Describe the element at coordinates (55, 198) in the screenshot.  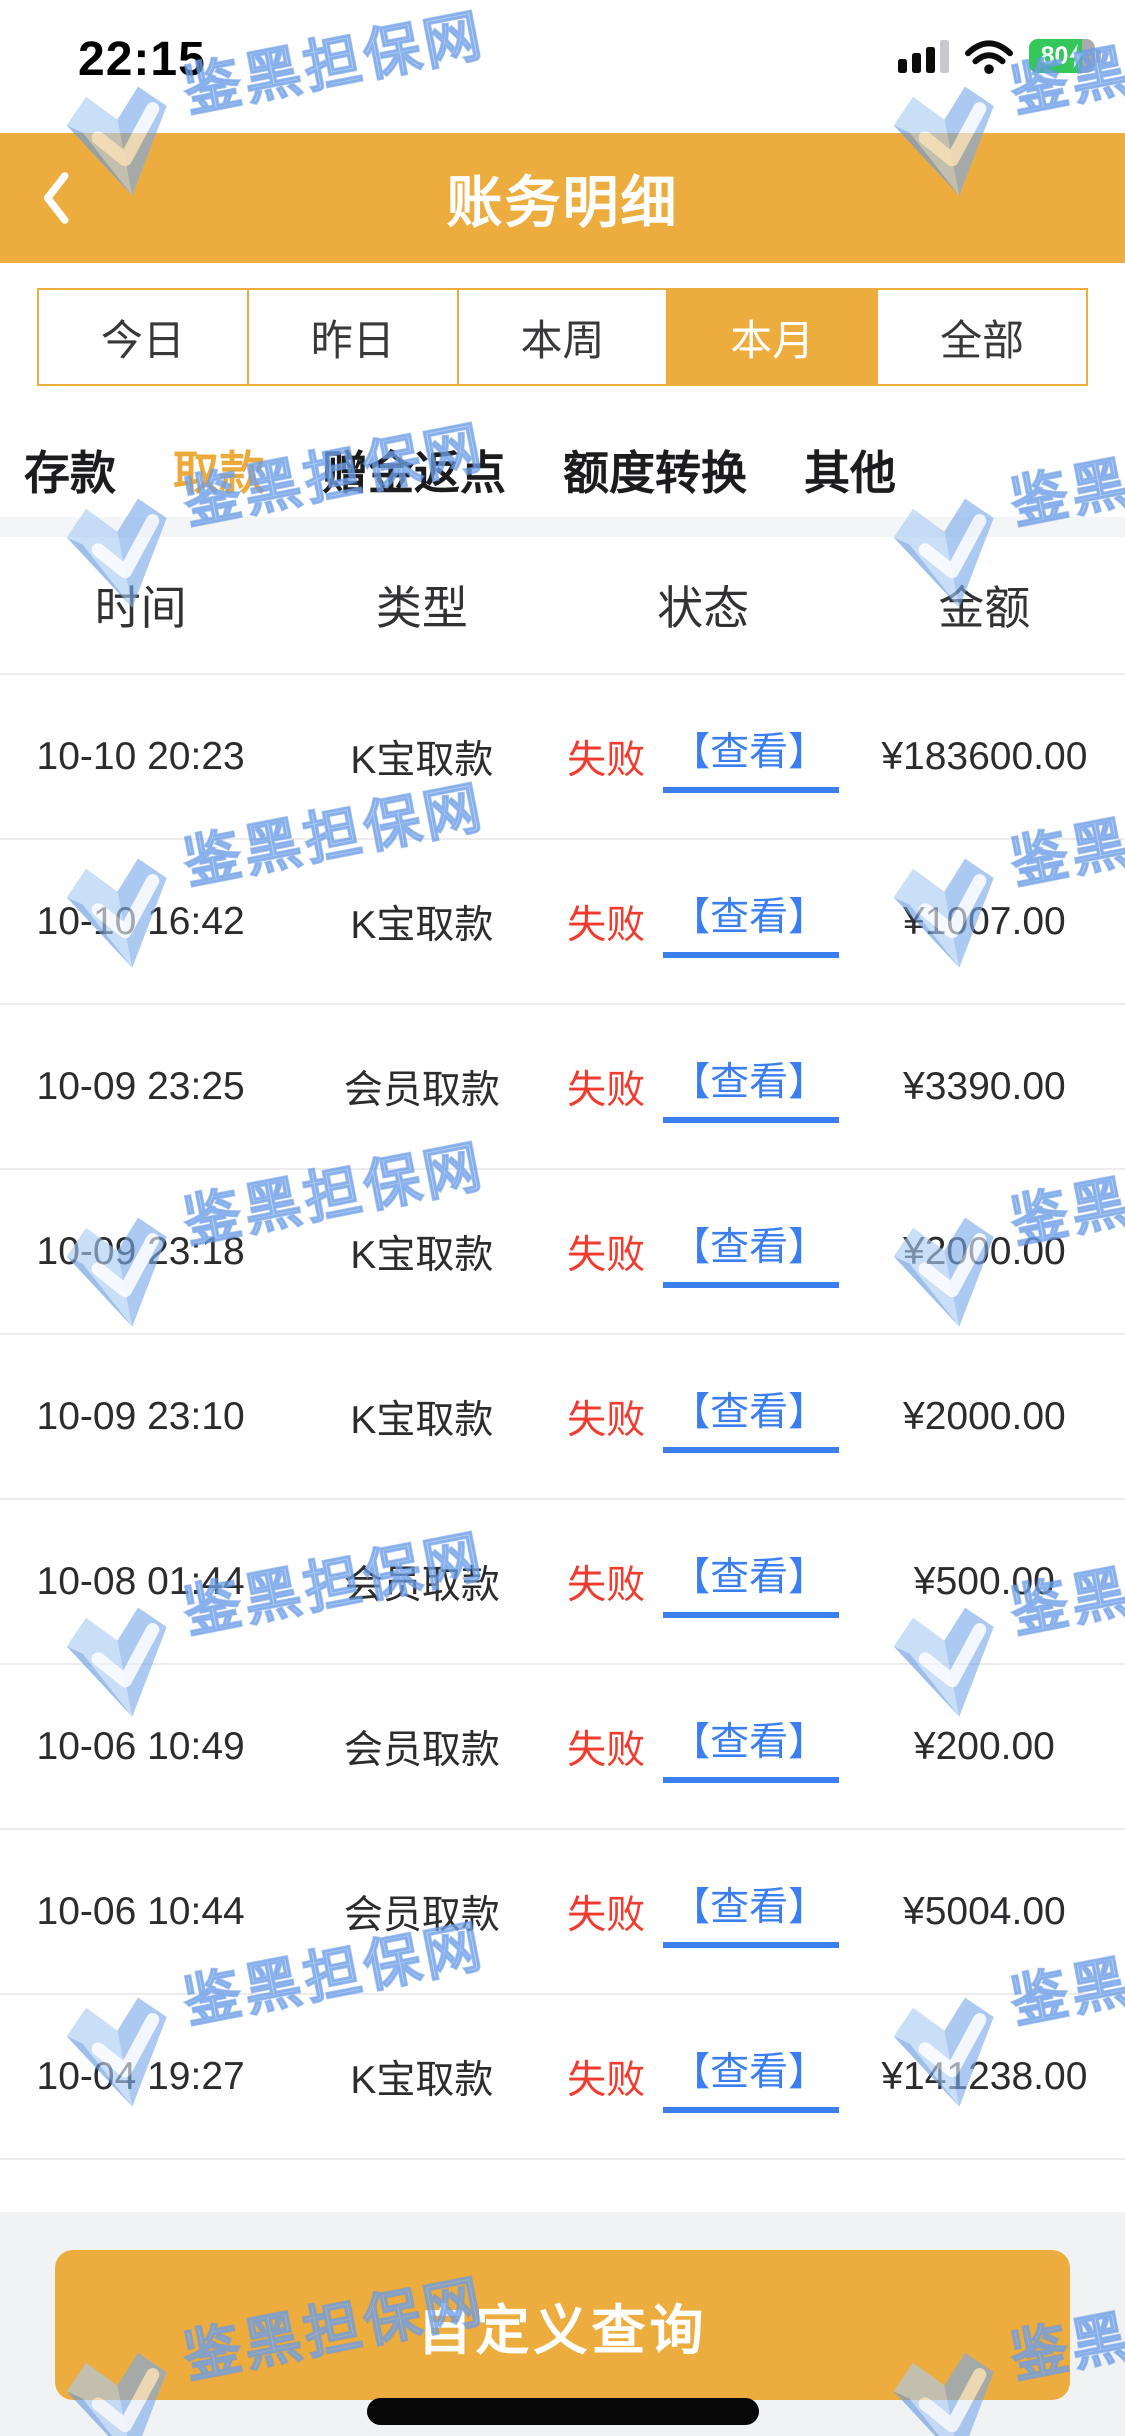
I see `back-chevron-button` at that location.